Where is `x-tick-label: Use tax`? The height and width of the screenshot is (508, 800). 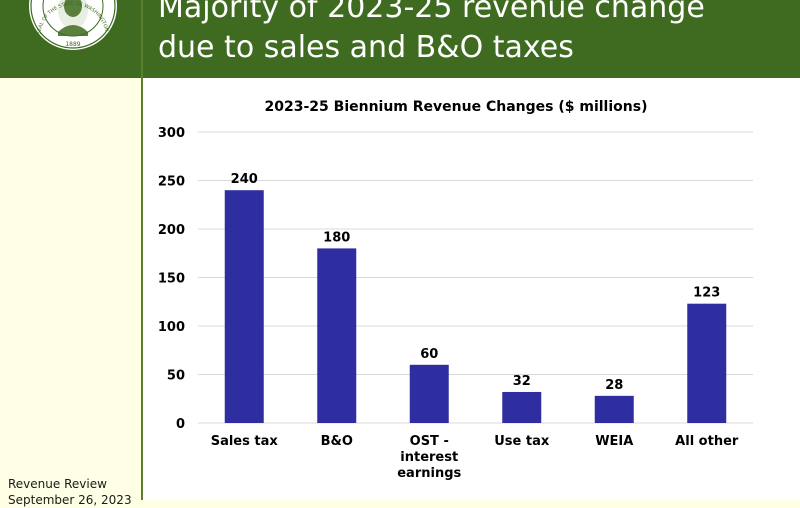 x-tick-label: Use tax is located at coordinates (522, 441).